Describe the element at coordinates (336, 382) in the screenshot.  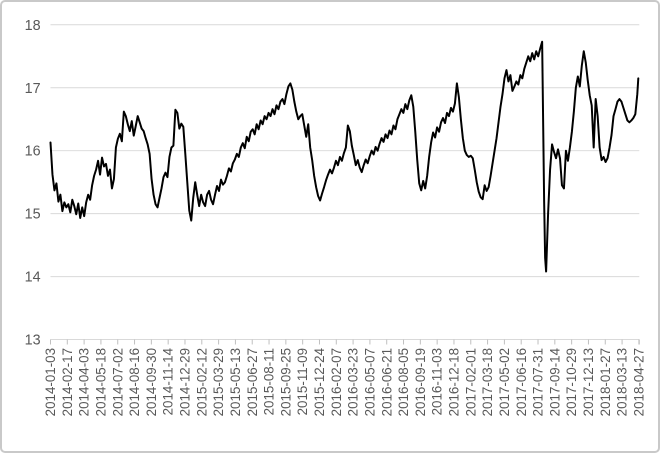
I see `x-tick-label: 2016-02-07` at that location.